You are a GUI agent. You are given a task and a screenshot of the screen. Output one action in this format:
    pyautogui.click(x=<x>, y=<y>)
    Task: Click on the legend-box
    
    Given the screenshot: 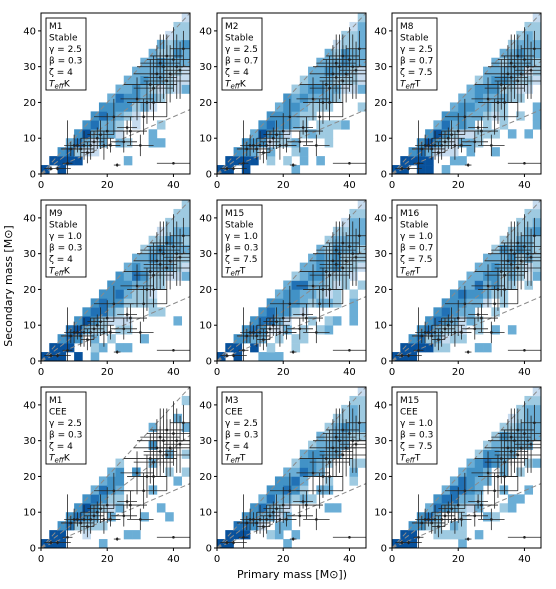 What is the action you would take?
    pyautogui.click(x=417, y=54)
    